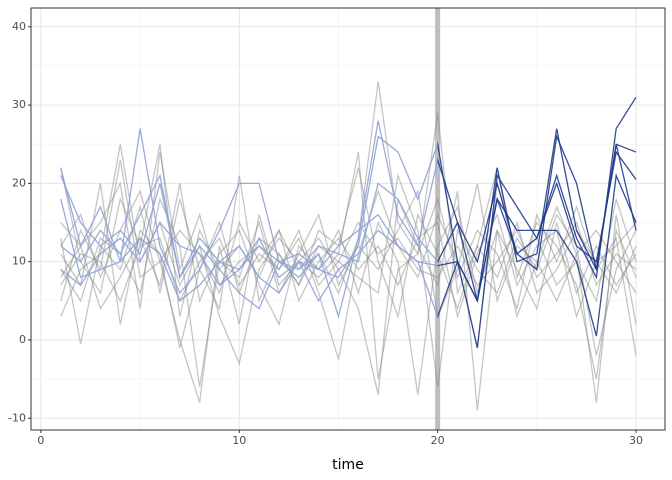 The image size is (672, 480). What do you see at coordinates (19, 182) in the screenshot?
I see `y-tick-label: 20` at bounding box center [19, 182].